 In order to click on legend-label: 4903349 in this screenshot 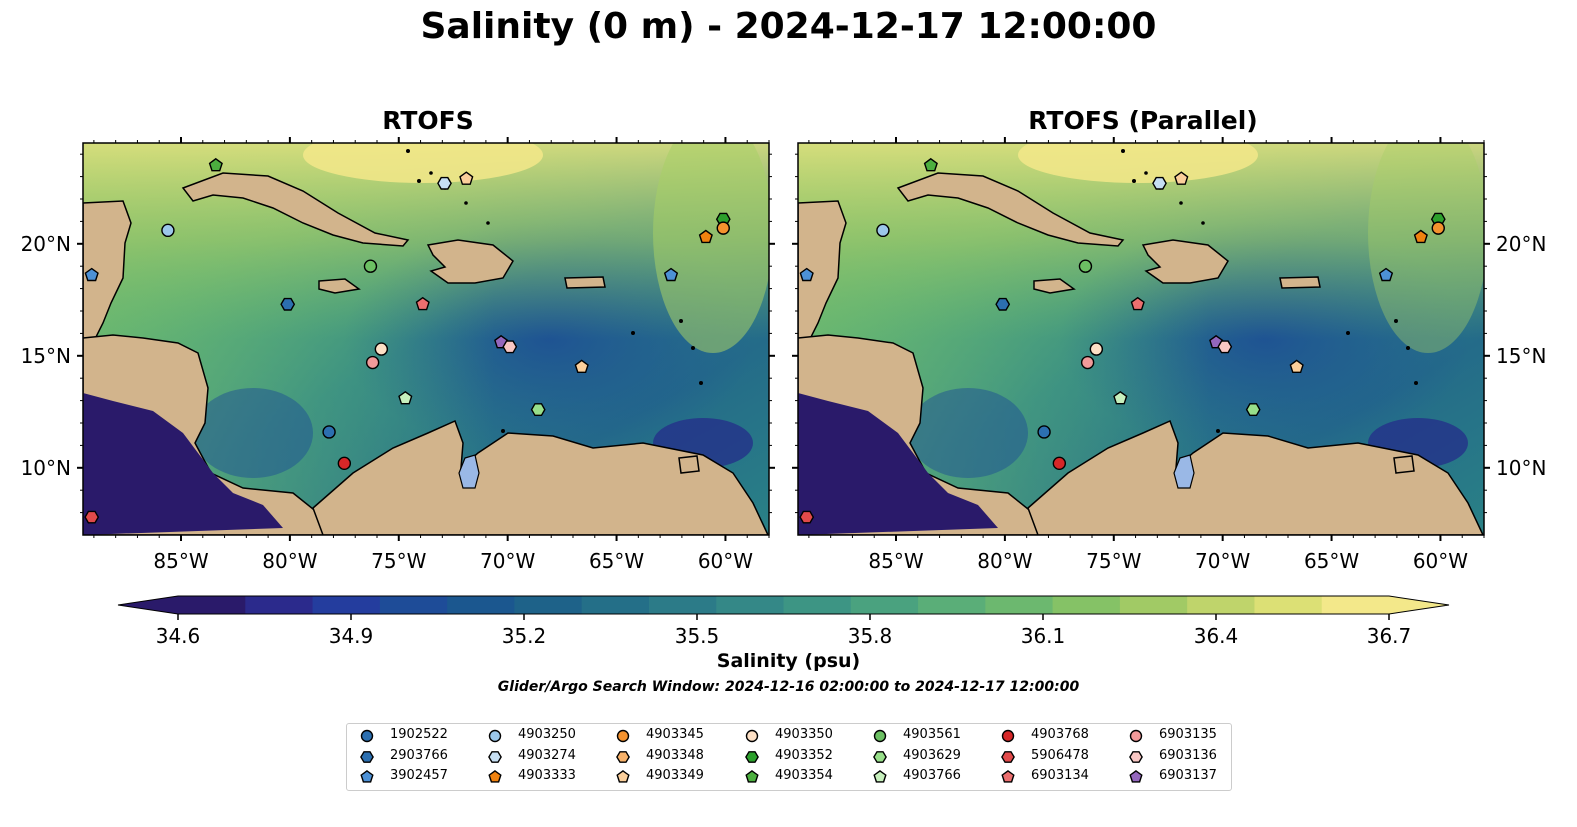, I will do `click(675, 775)`.